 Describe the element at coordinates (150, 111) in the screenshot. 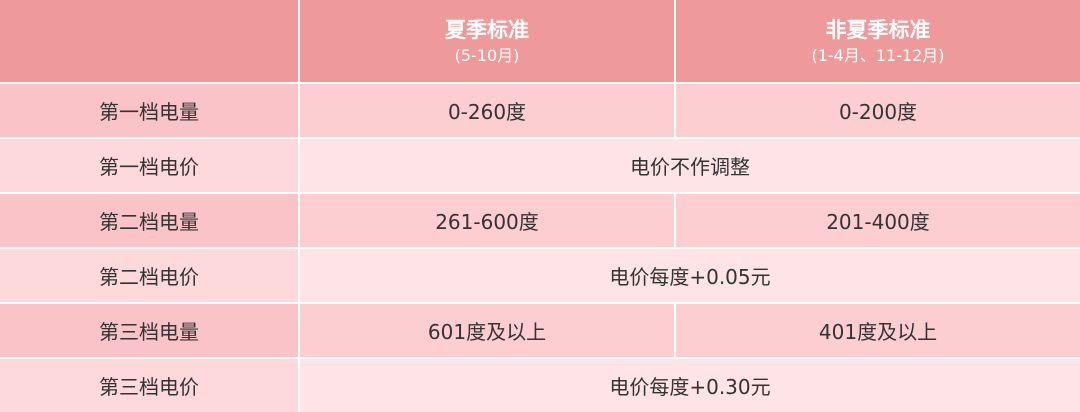

I see `row-label: 第一档电量` at that location.